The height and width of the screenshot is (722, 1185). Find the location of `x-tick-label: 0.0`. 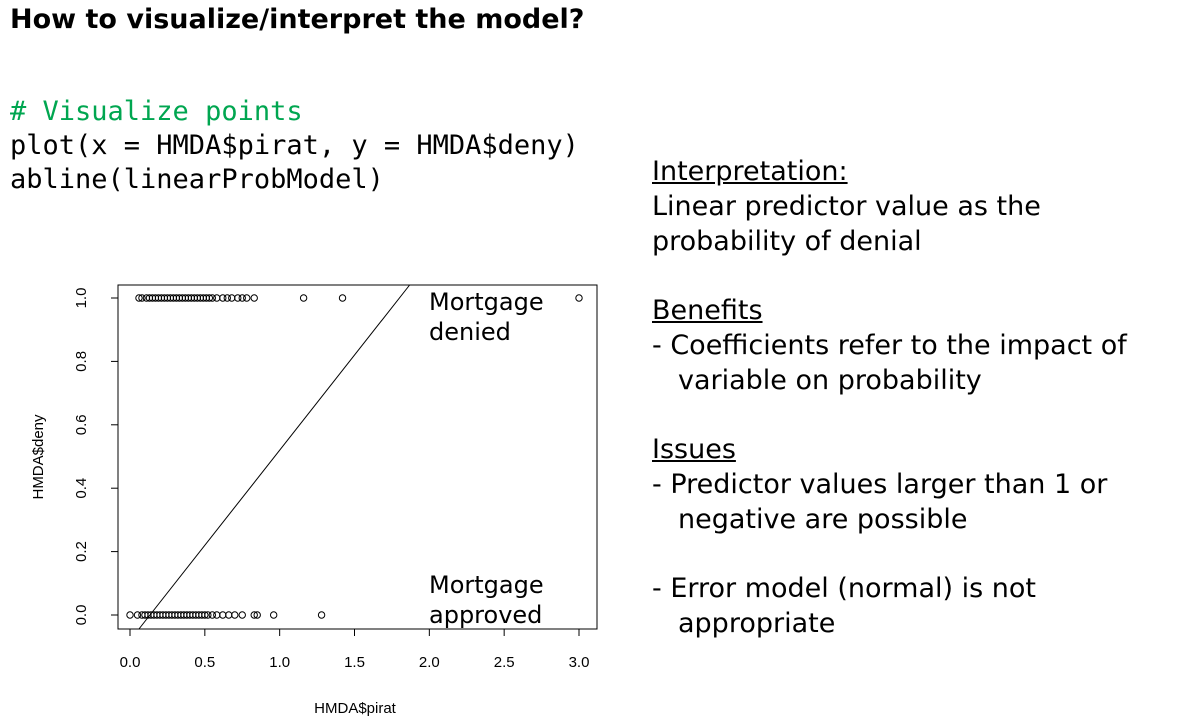

x-tick-label: 0.0 is located at coordinates (130, 662).